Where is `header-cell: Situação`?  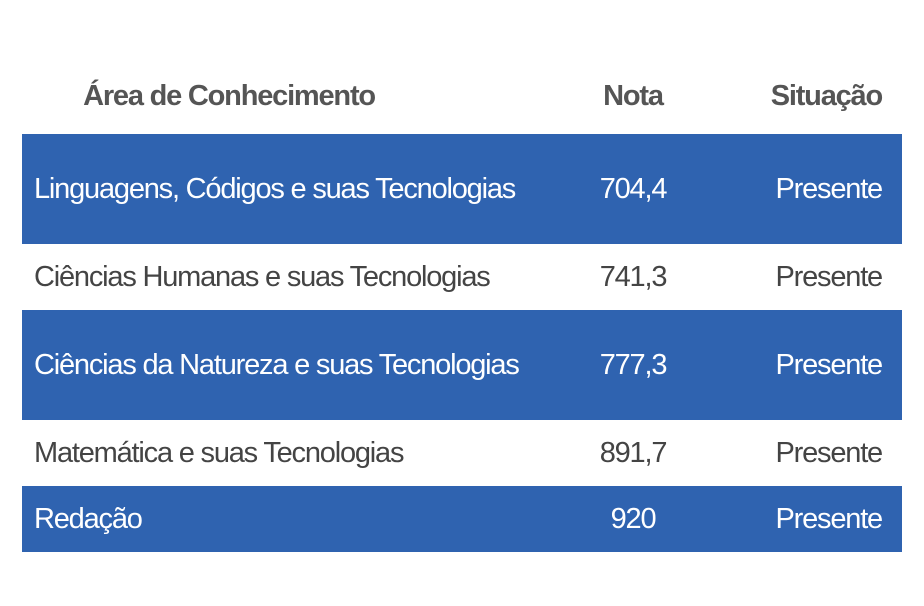
header-cell: Situação is located at coordinates (826, 95).